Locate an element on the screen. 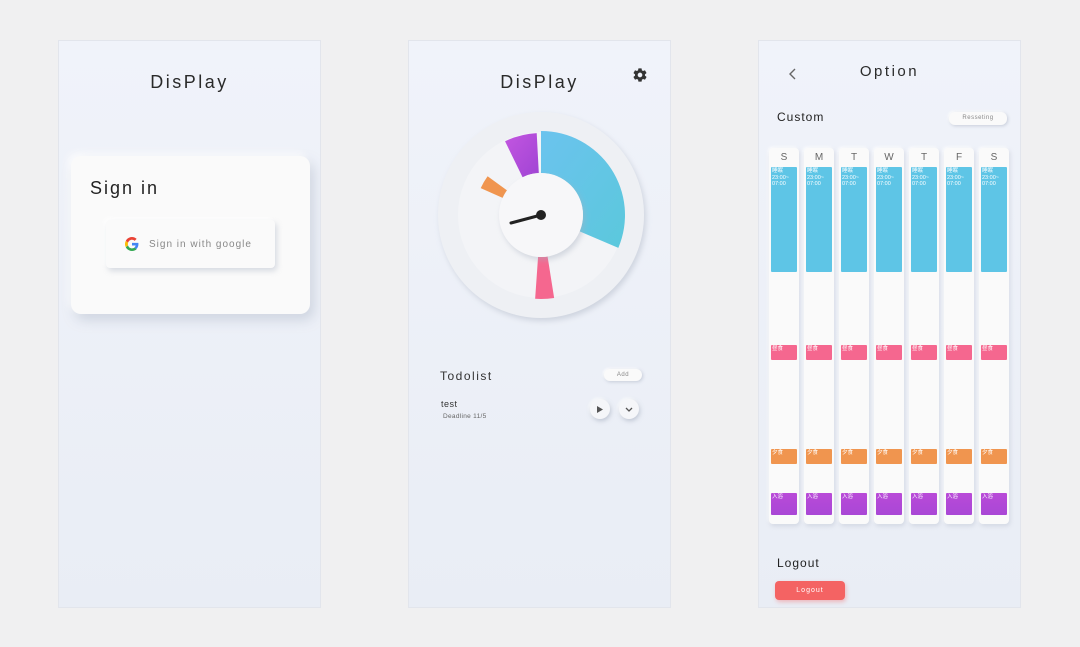 This screenshot has height=647, width=1080. todo-item-deadline: Deadline 11/5 is located at coordinates (465, 416).